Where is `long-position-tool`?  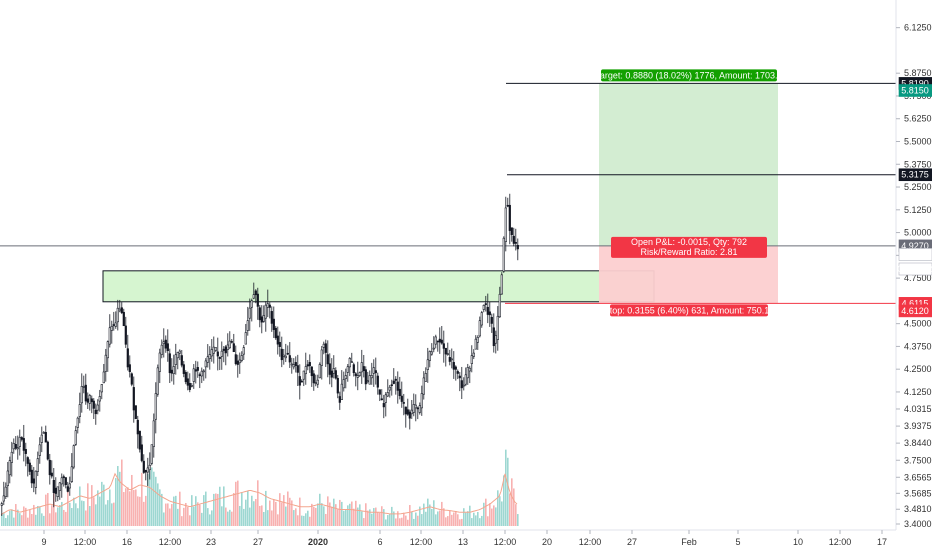 long-position-tool is located at coordinates (688, 193).